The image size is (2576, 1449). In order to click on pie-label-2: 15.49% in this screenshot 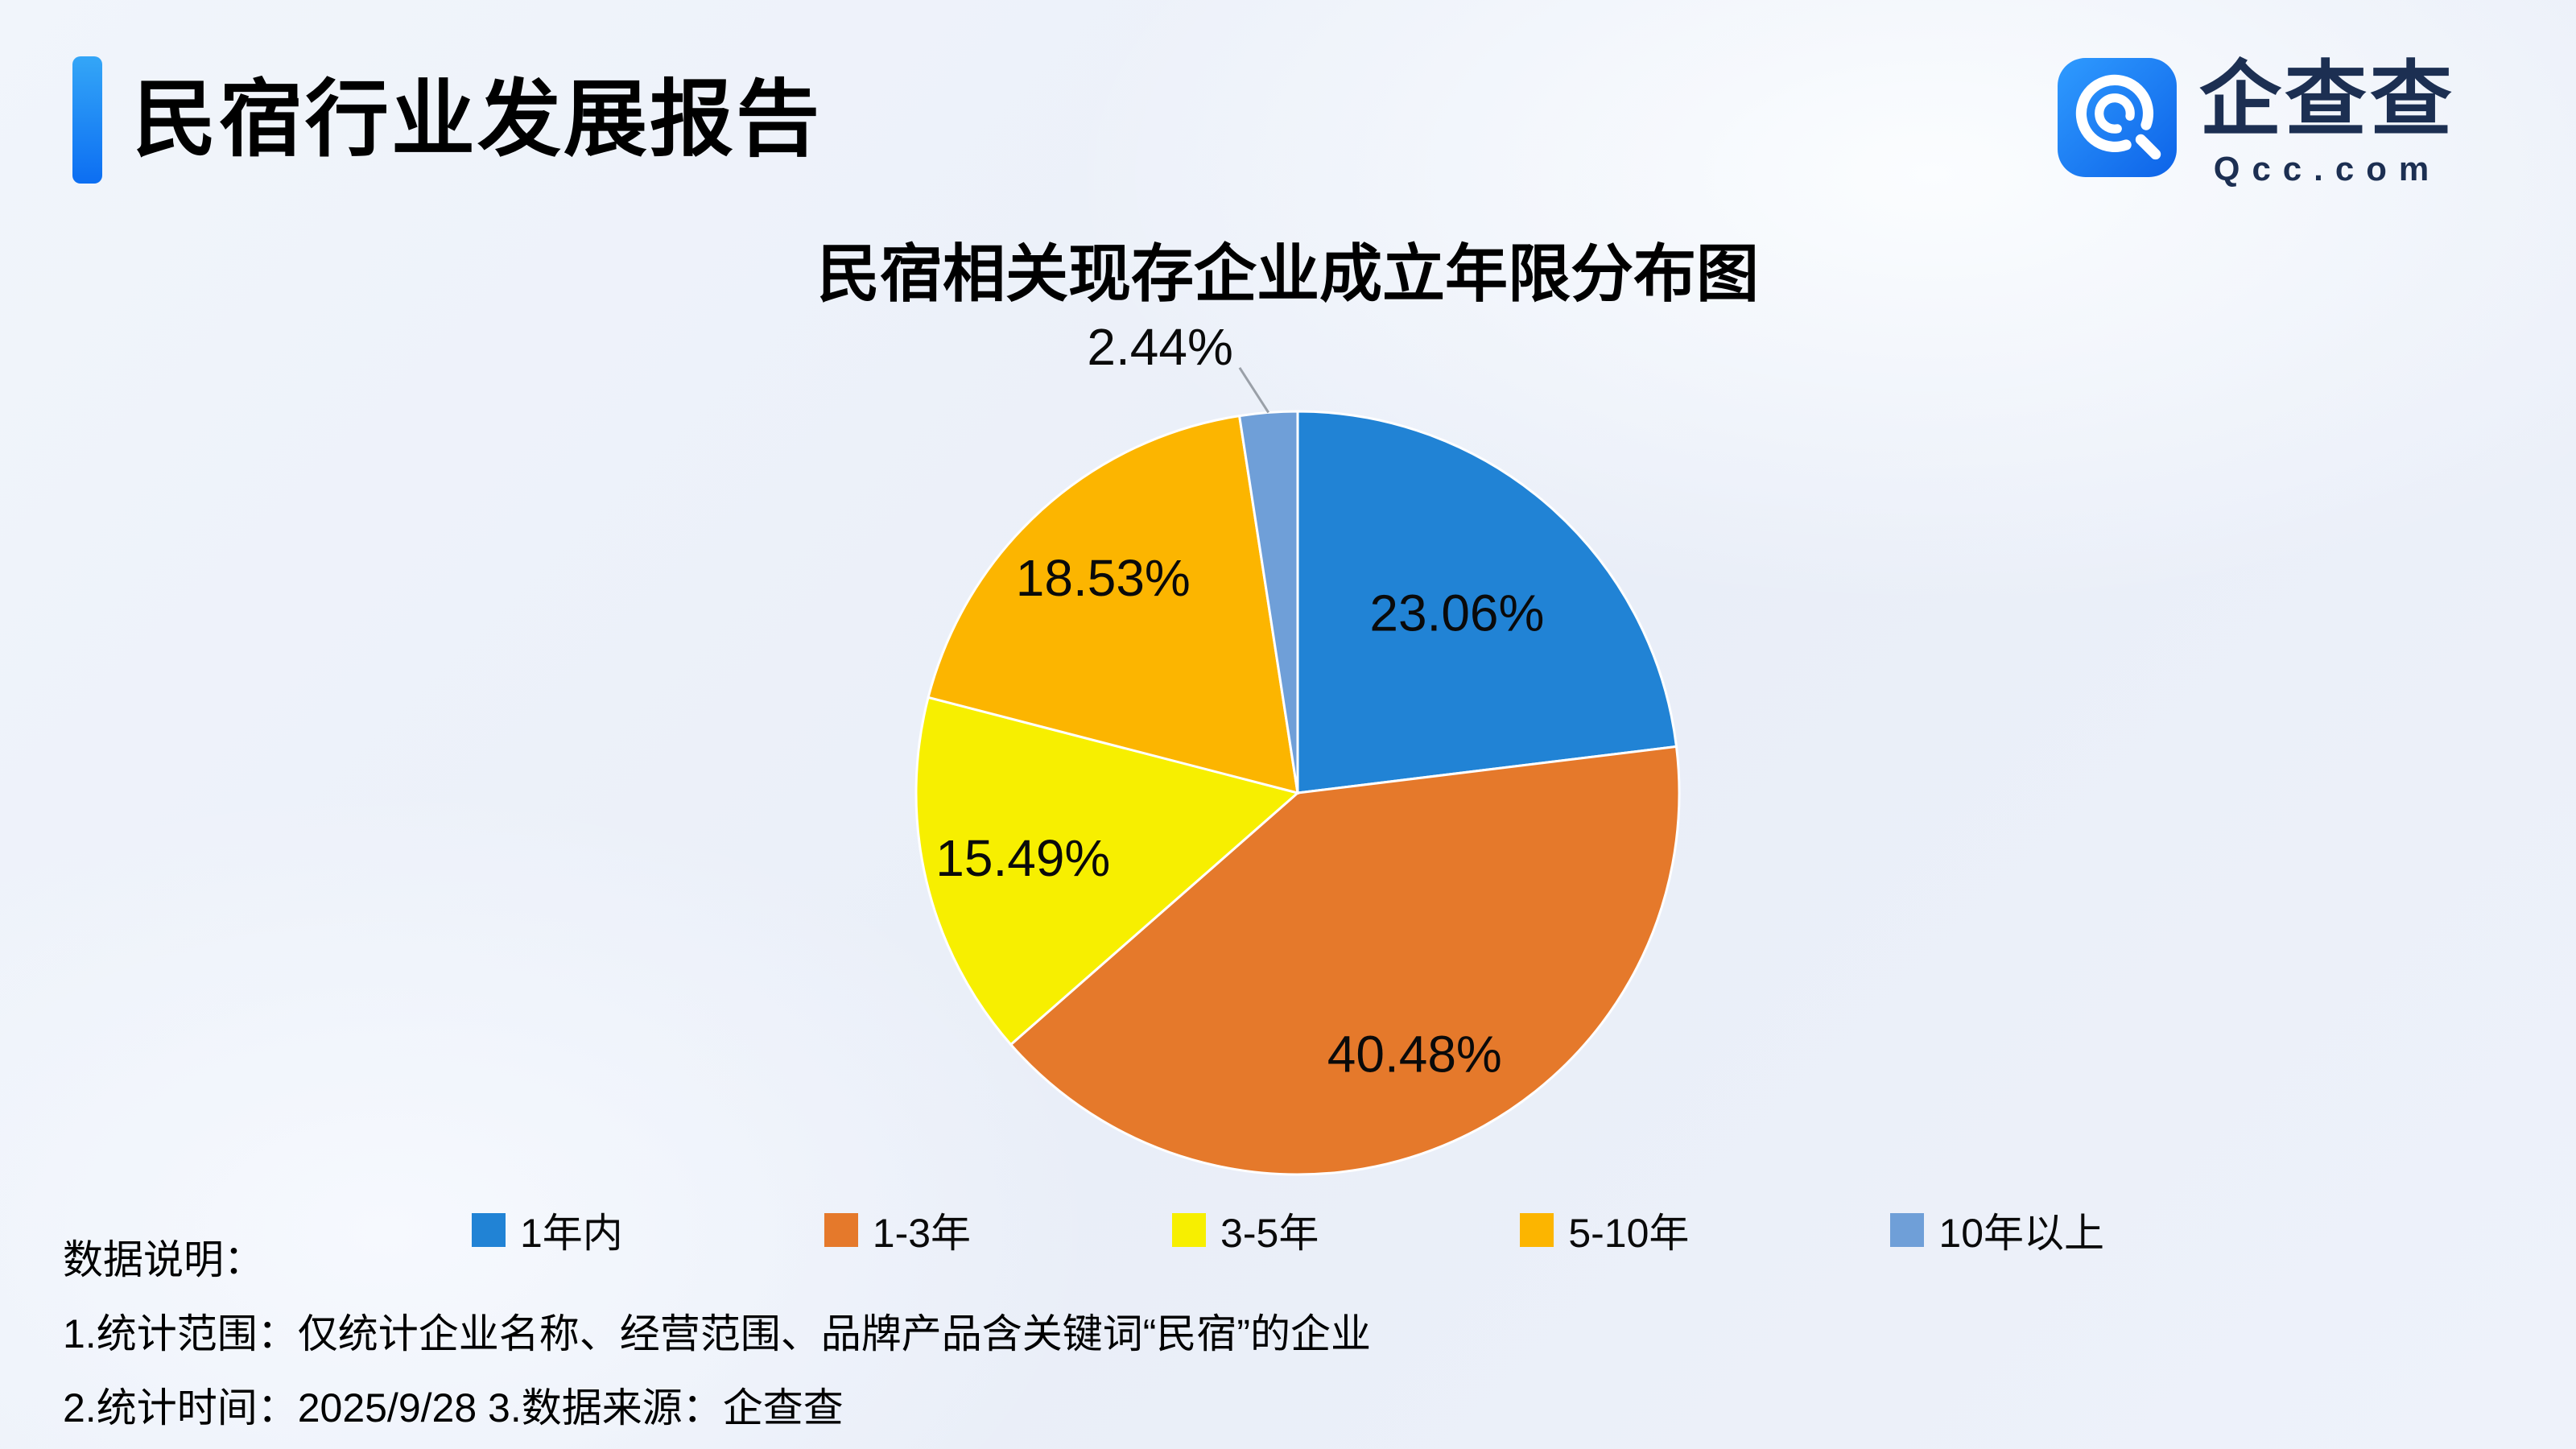, I will do `click(1022, 858)`.